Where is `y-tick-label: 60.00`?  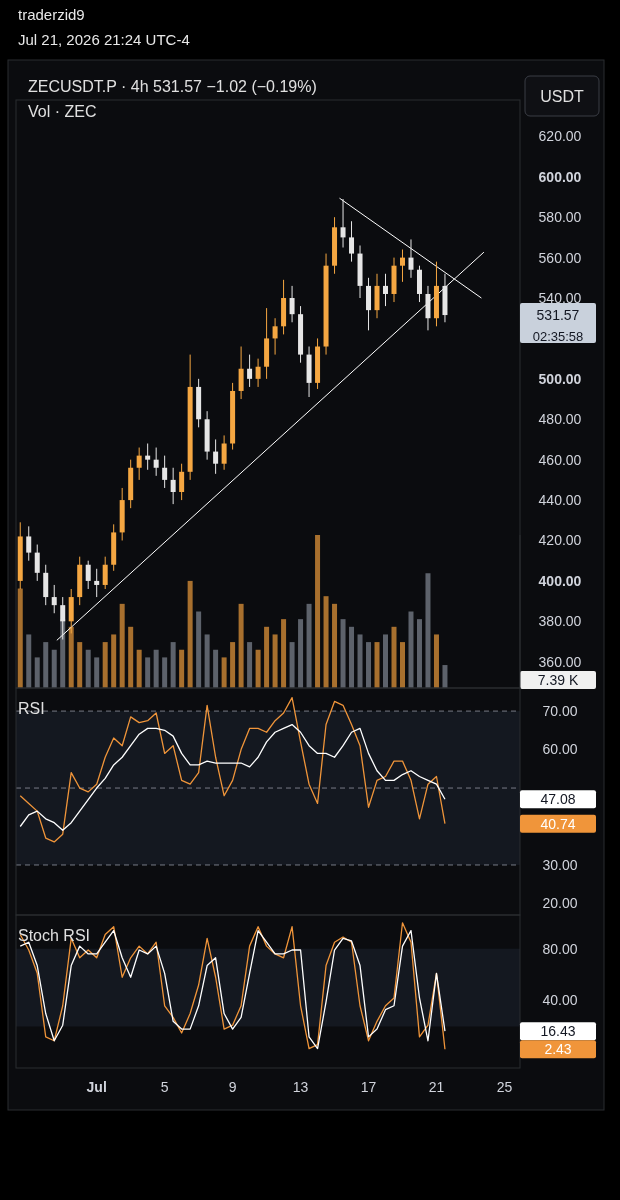
y-tick-label: 60.00 is located at coordinates (560, 749).